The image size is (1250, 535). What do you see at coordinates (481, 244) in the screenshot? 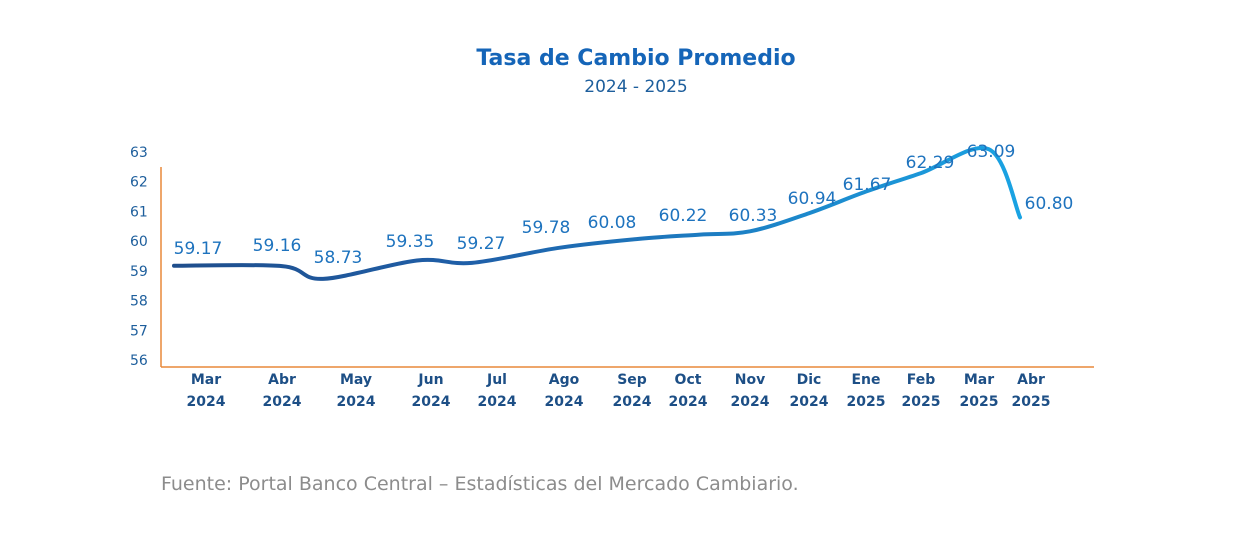
I see `data-label: 59.27` at bounding box center [481, 244].